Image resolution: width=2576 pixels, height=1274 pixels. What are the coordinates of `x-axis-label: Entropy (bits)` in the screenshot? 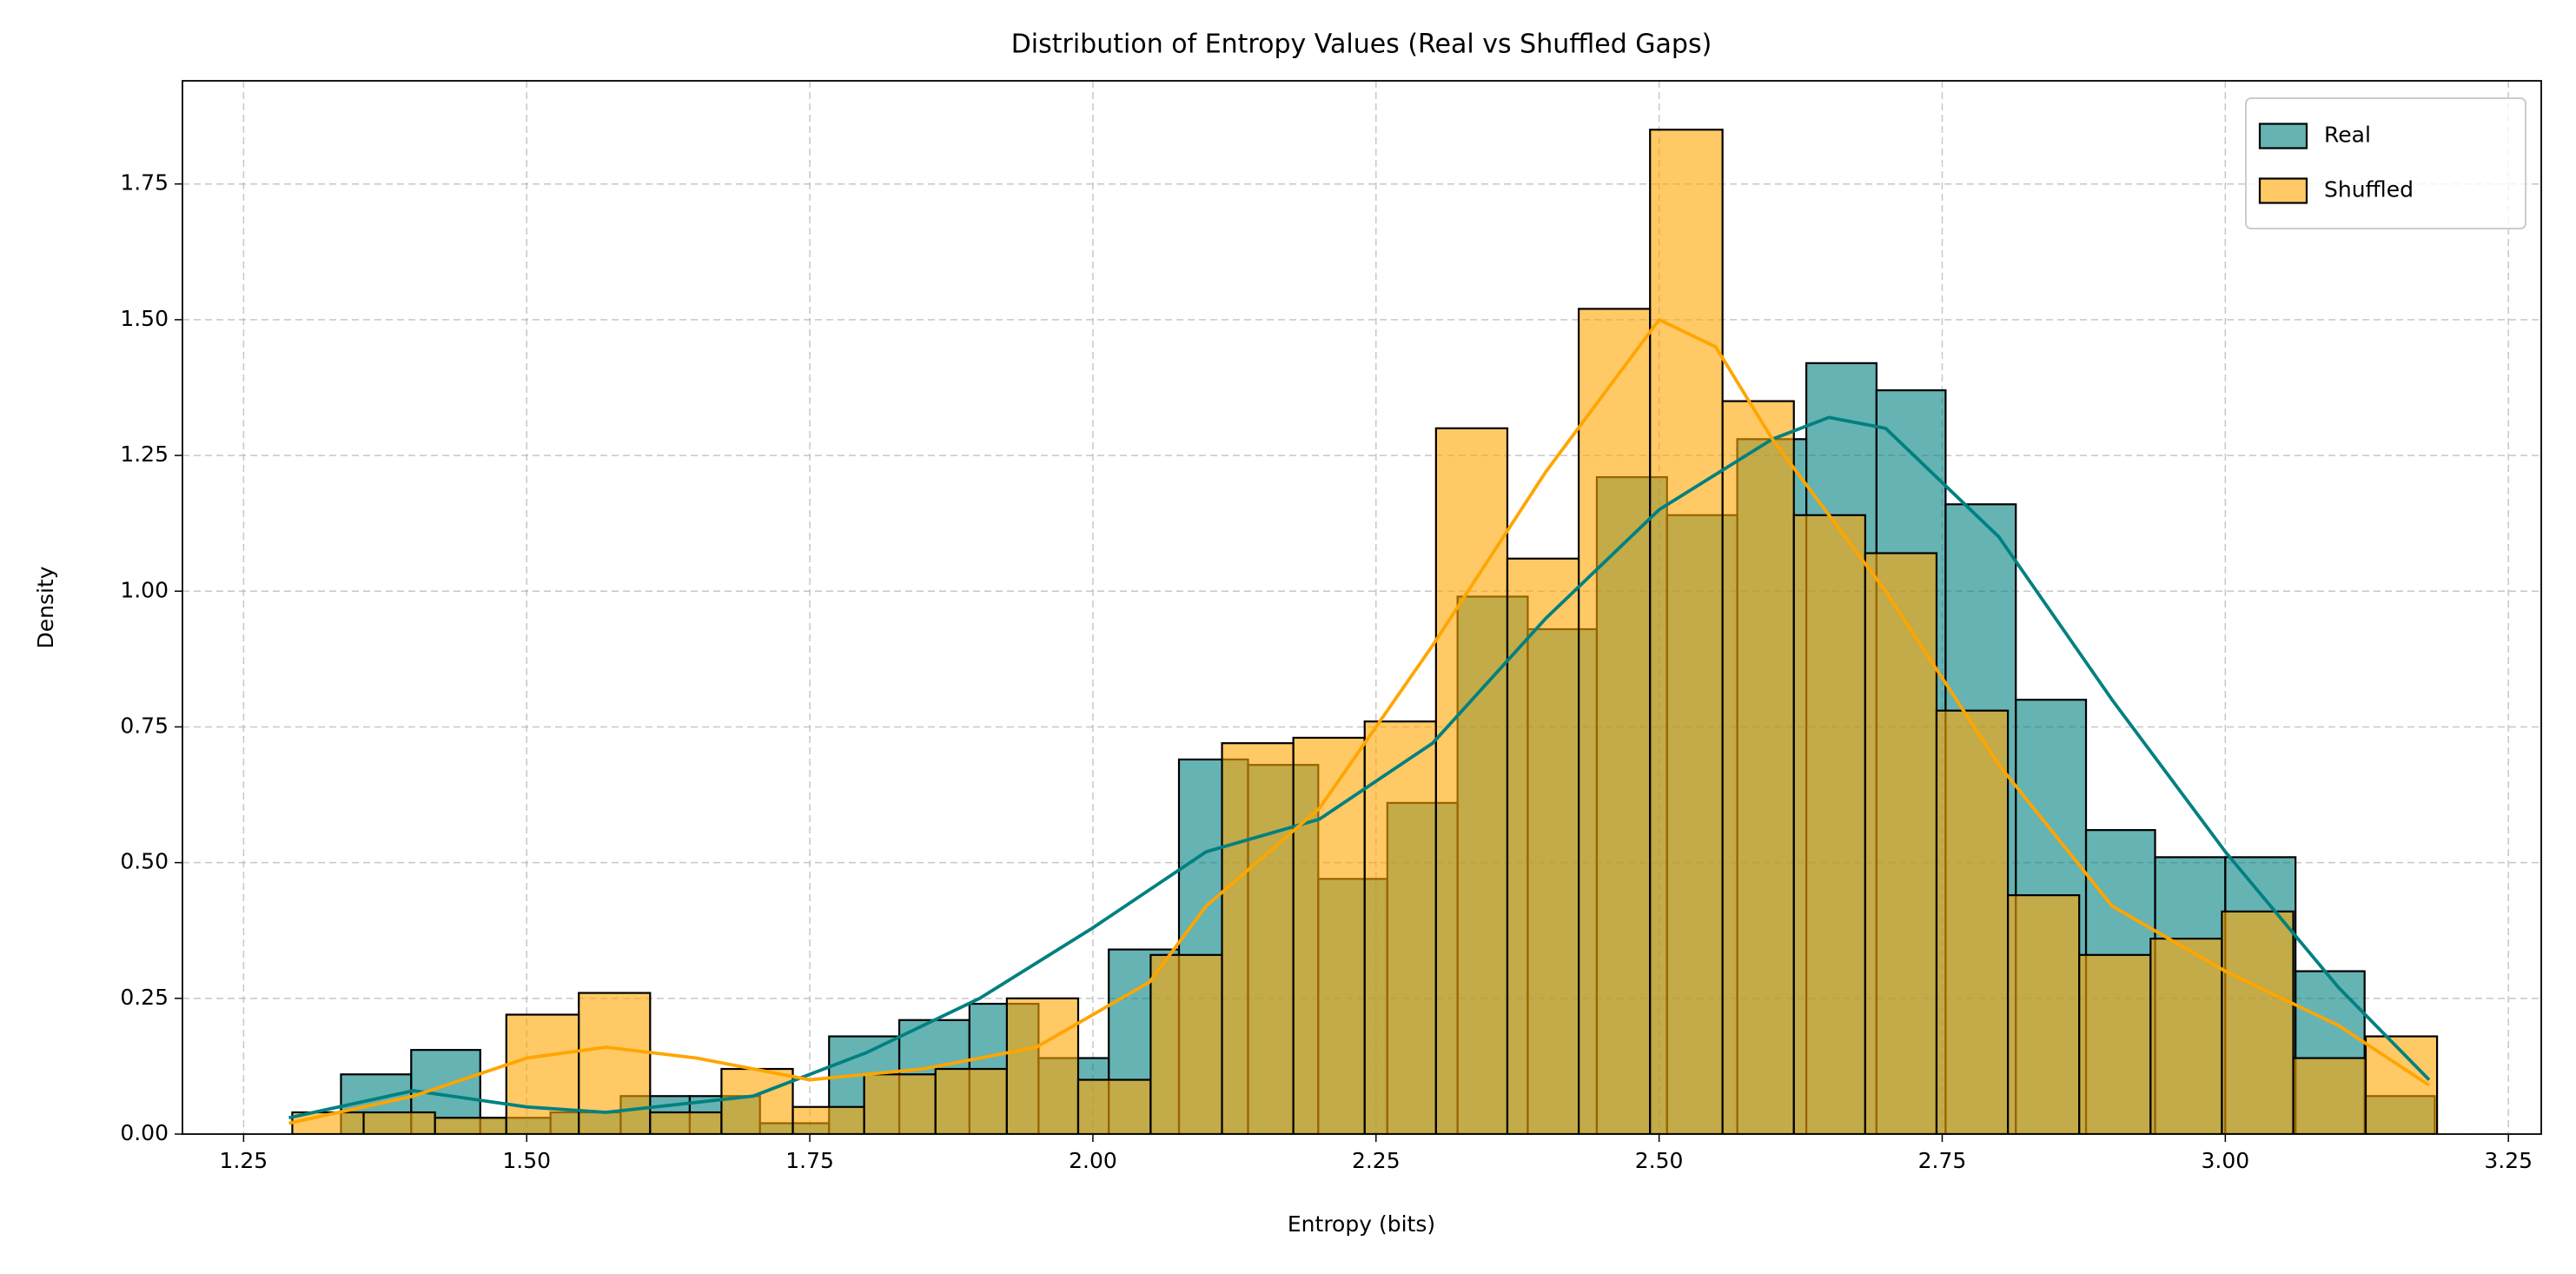 It's located at (1361, 1224).